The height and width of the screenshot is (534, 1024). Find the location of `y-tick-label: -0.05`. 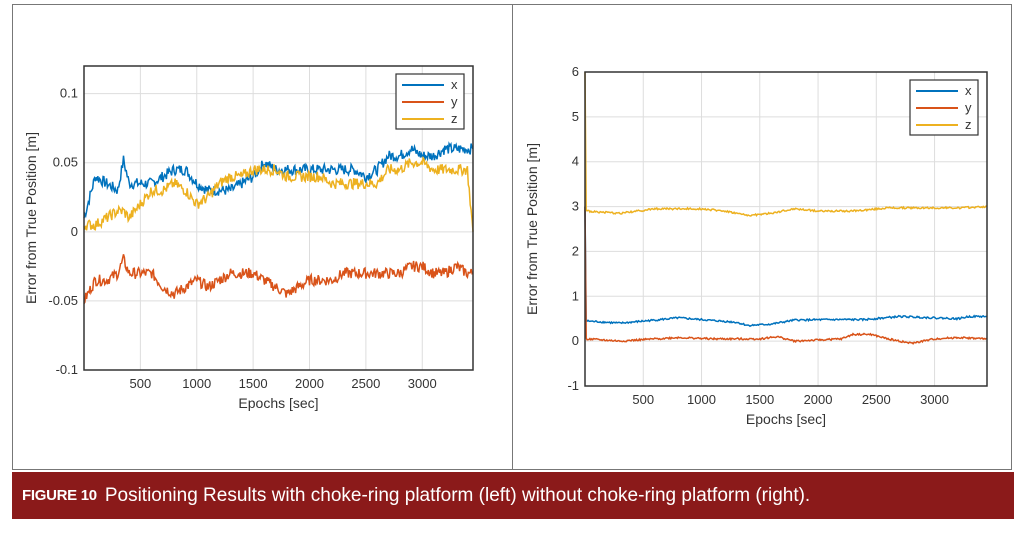

y-tick-label: -0.05 is located at coordinates (63, 300).